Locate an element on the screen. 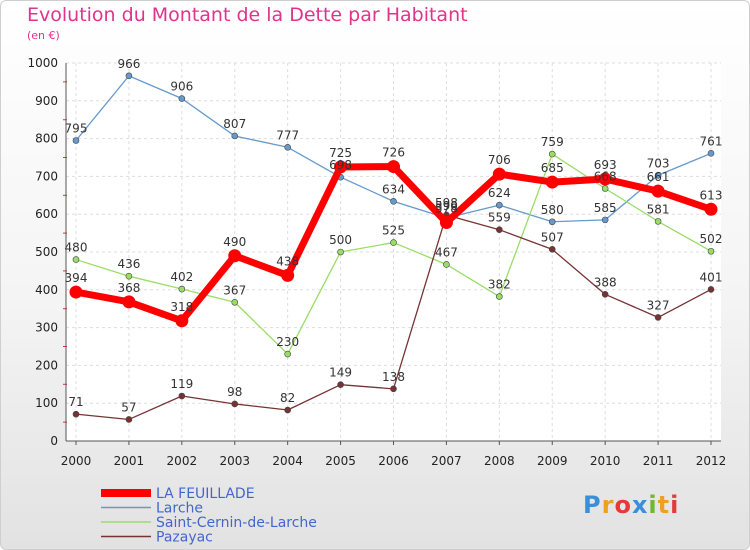 The height and width of the screenshot is (550, 750). x-tick-label: 2003 is located at coordinates (234, 461).